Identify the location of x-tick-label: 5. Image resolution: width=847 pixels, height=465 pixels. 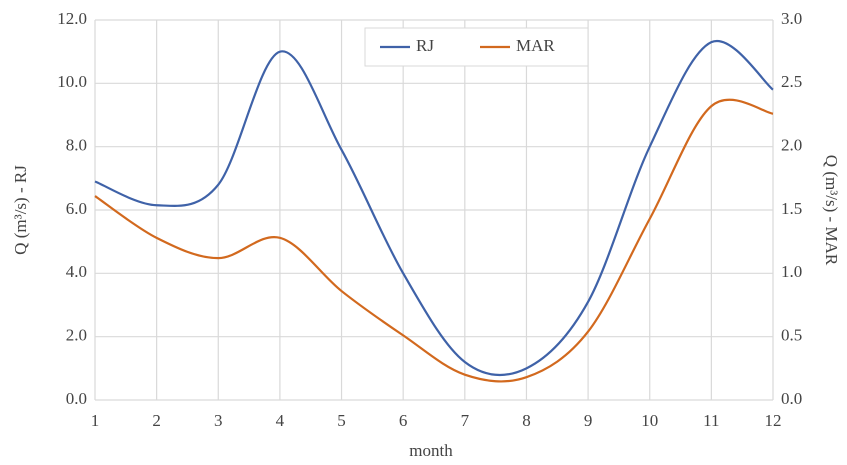
(341, 420).